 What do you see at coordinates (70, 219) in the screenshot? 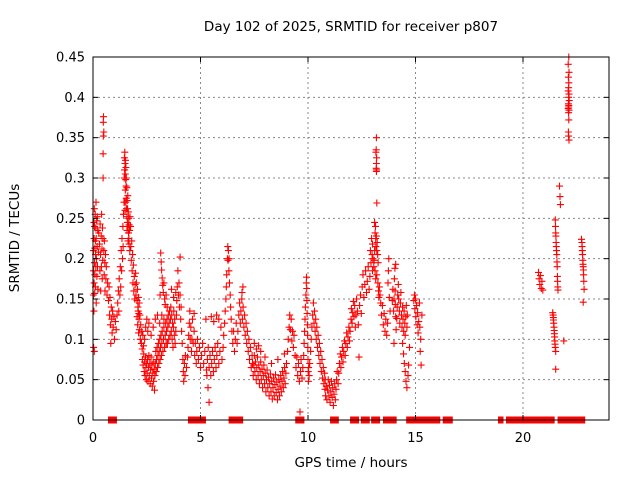
I see `y-tick-label: 0.25` at bounding box center [70, 219].